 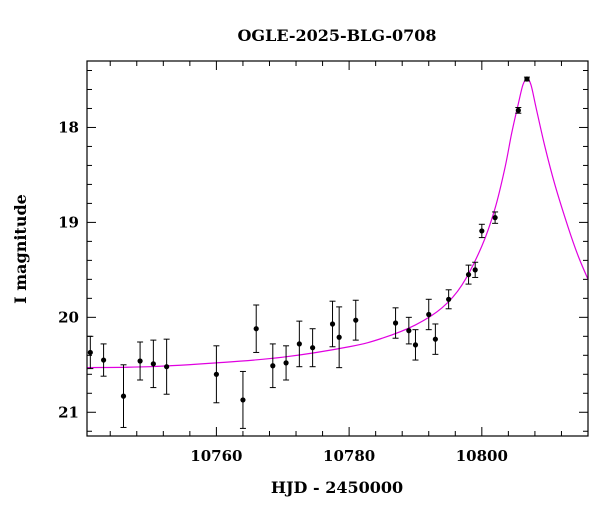 What do you see at coordinates (68, 317) in the screenshot?
I see `y-tick-label: 20` at bounding box center [68, 317].